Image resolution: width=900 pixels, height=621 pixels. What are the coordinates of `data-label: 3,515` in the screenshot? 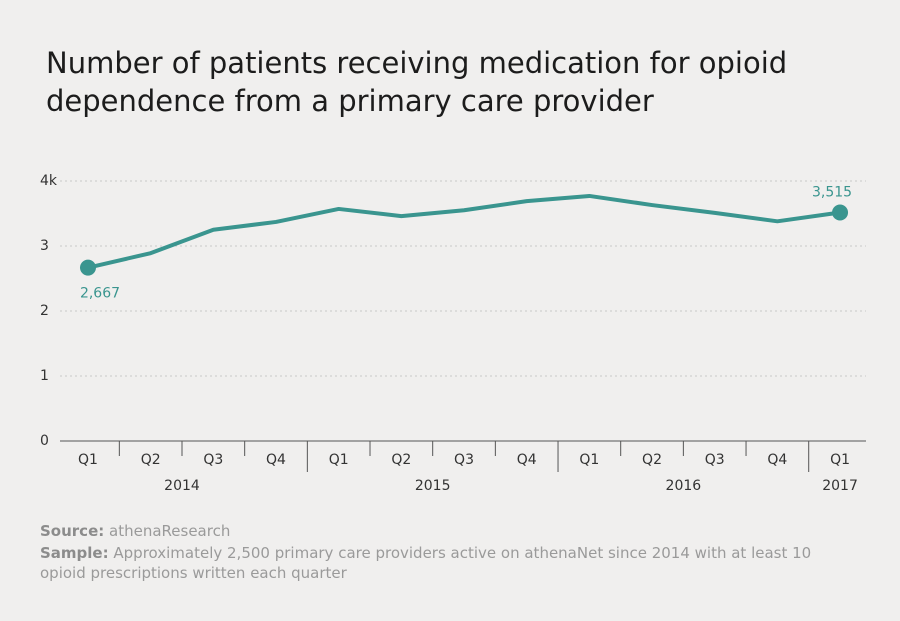 It's located at (832, 193).